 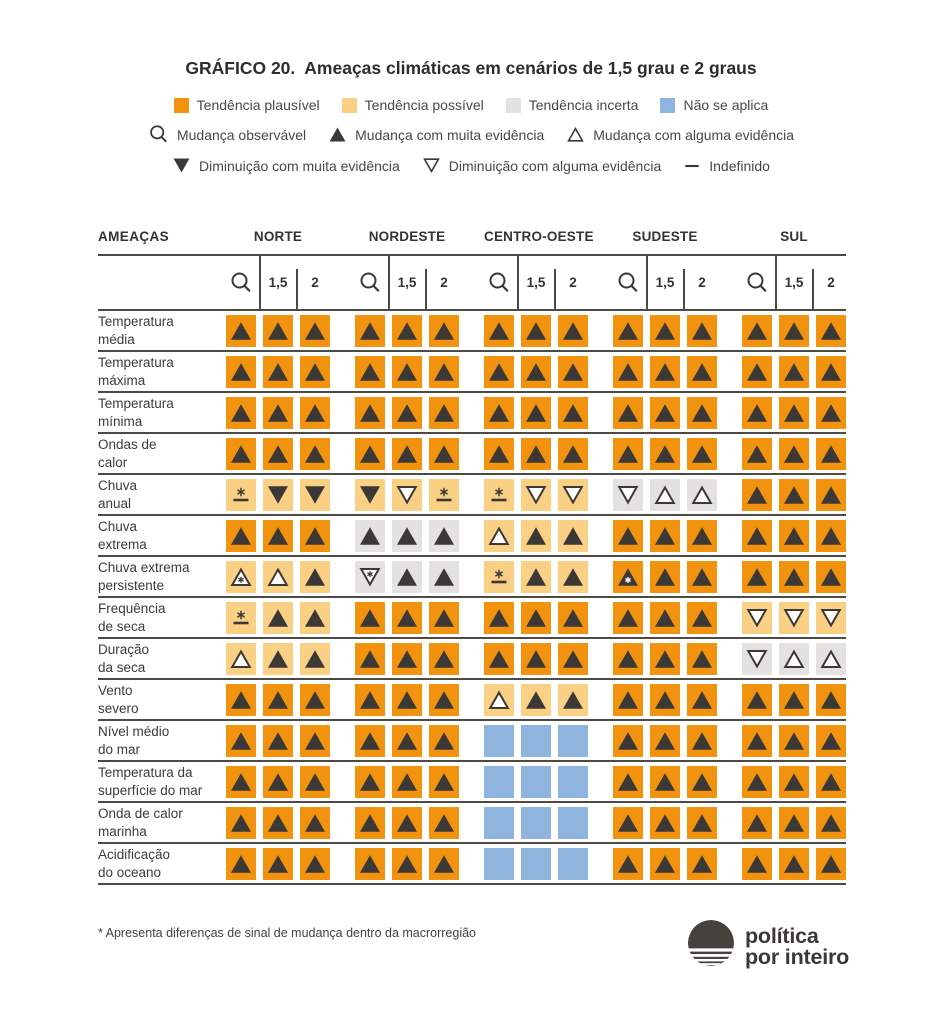 What do you see at coordinates (407, 282) in the screenshot?
I see `scenario-header-group-2: 1,5 2` at bounding box center [407, 282].